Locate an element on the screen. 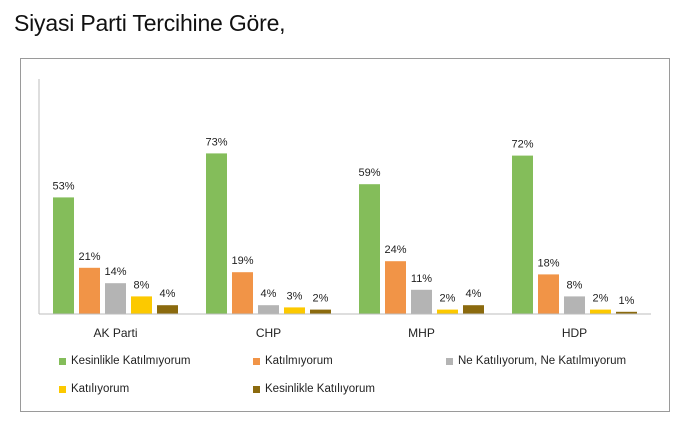 This screenshot has width=686, height=432. x-tick-label: AK Parti is located at coordinates (115, 333).